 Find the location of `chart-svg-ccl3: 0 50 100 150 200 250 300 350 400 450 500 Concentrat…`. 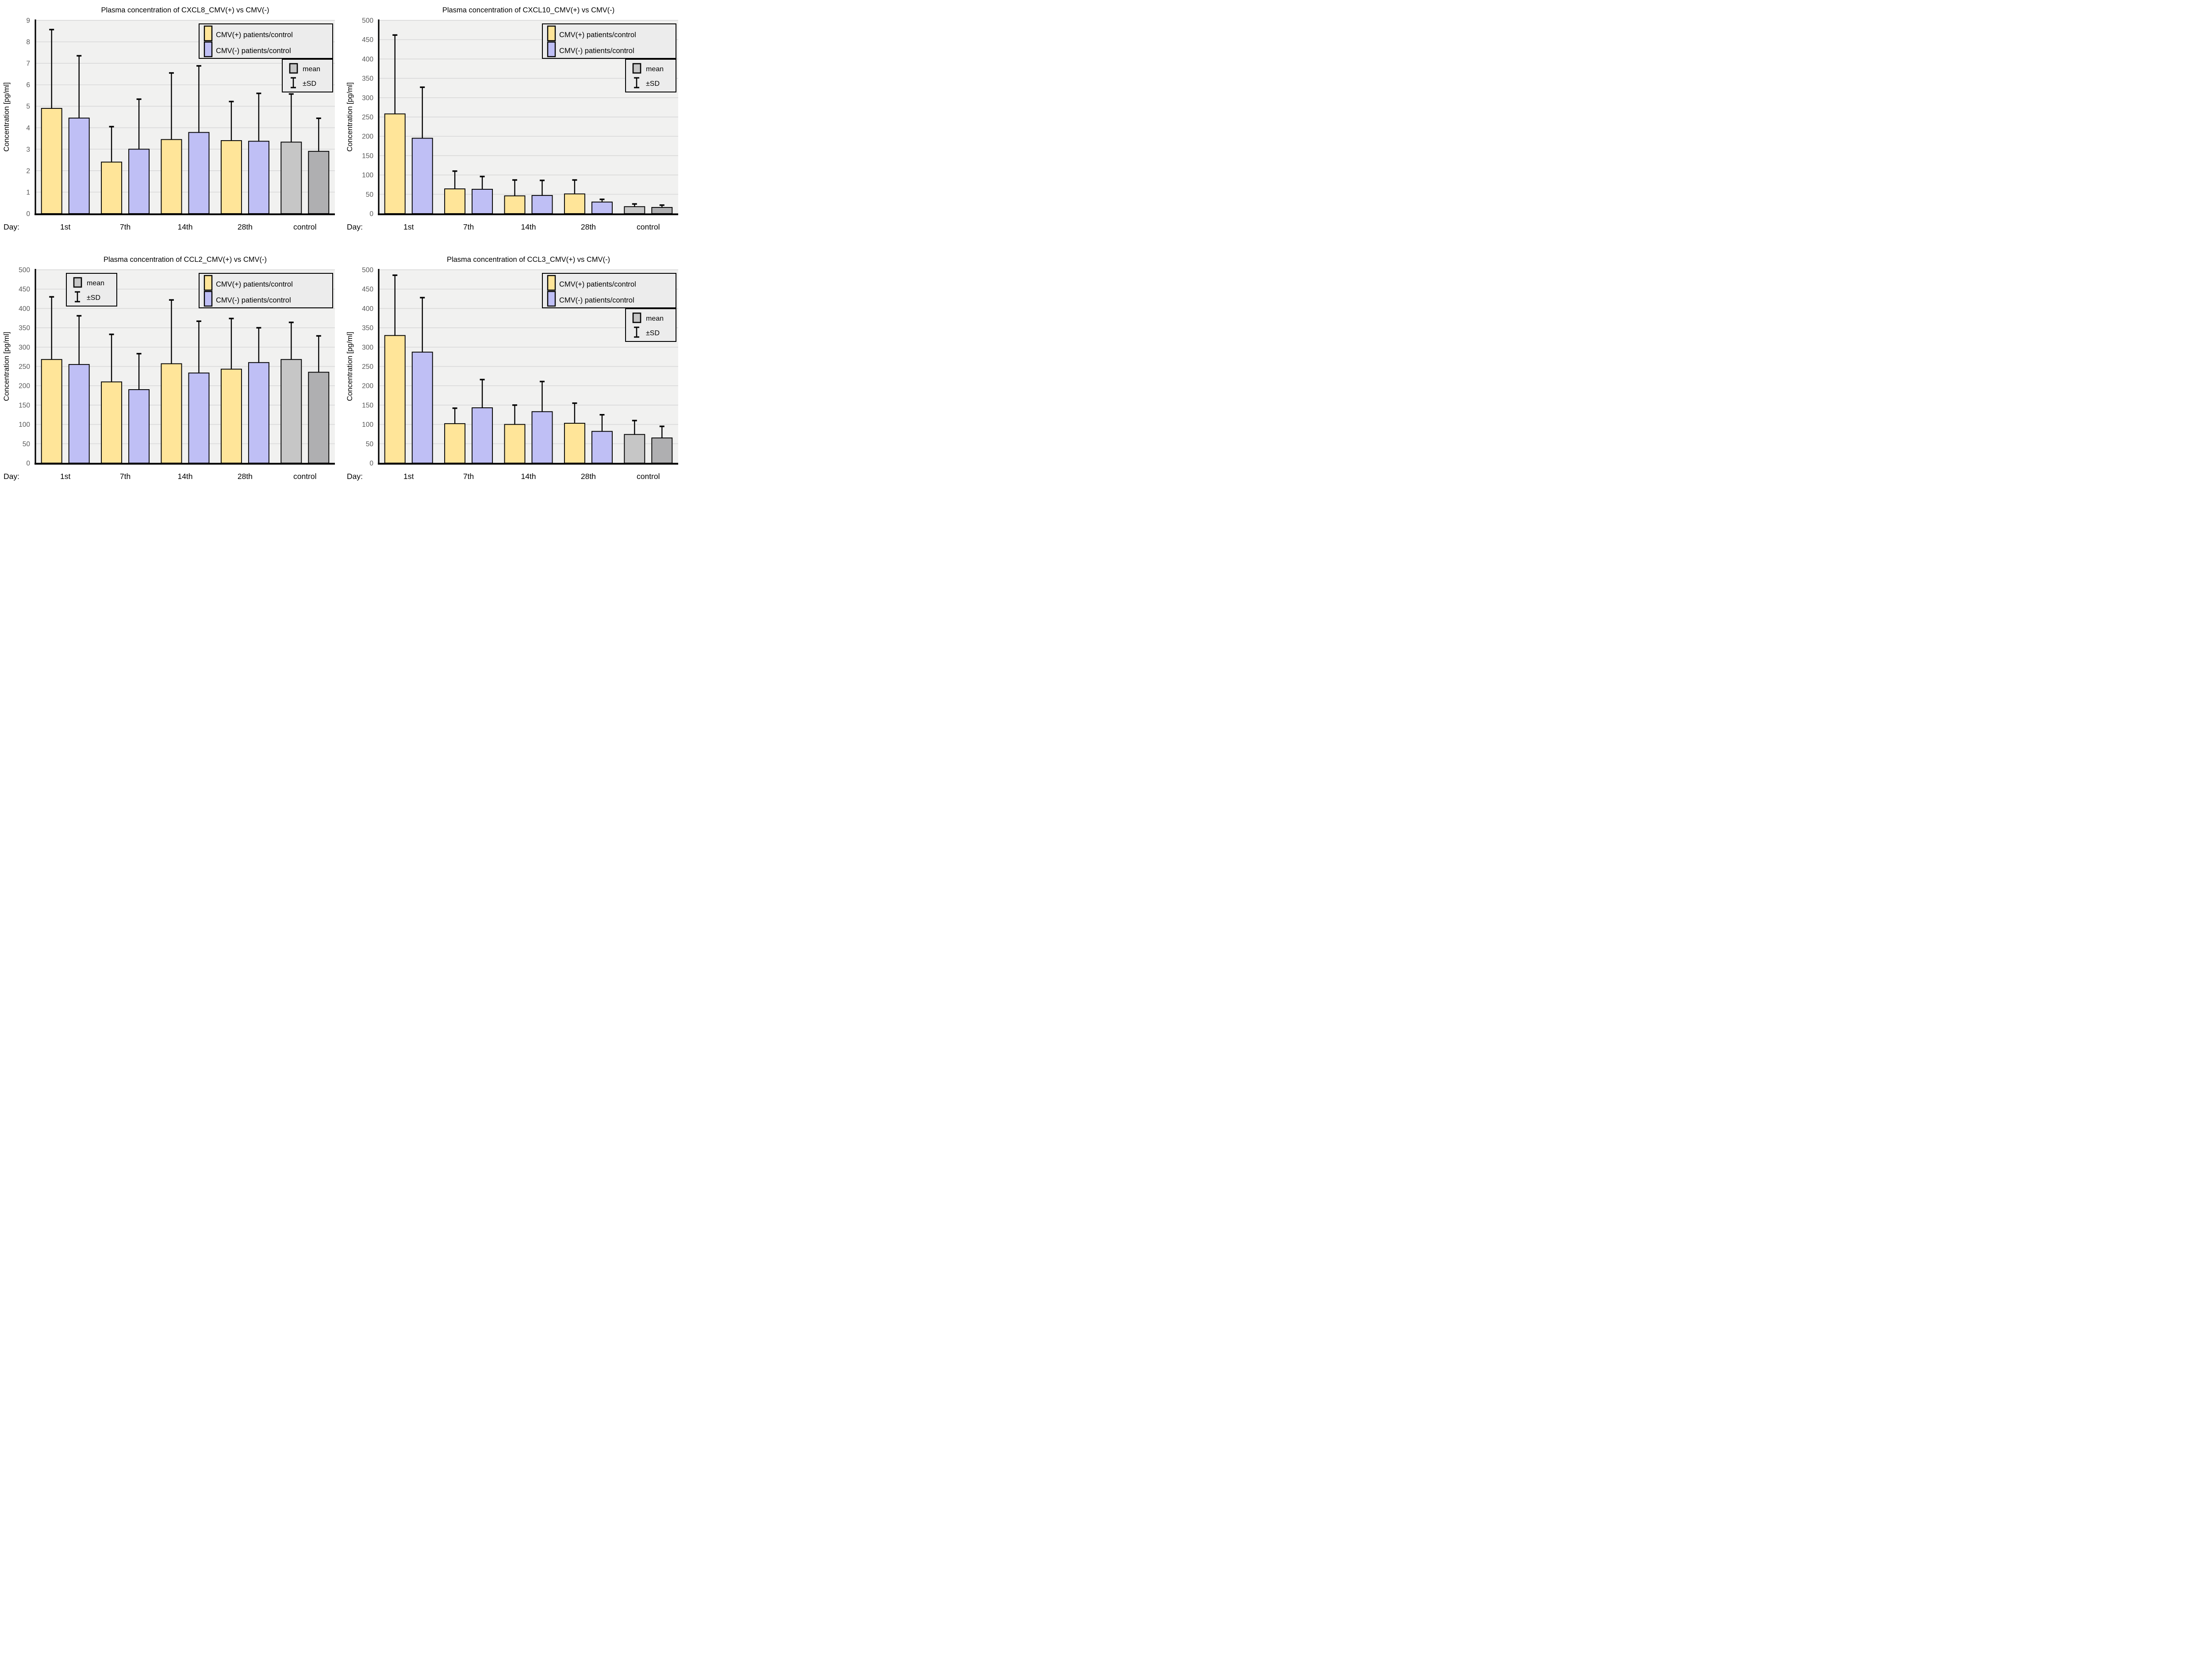

chart-svg-ccl3: 0 50 100 150 200 250 300 350 400 450 500 Concentrat… is located at coordinates (512, 369).